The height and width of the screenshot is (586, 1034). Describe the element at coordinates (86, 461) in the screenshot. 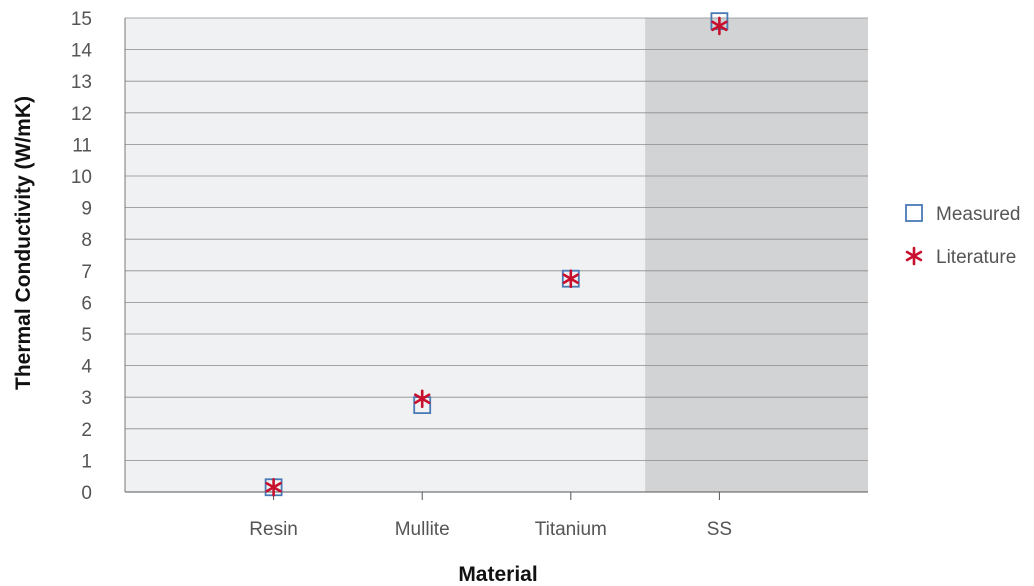

I see `y-tick-label: 1` at that location.